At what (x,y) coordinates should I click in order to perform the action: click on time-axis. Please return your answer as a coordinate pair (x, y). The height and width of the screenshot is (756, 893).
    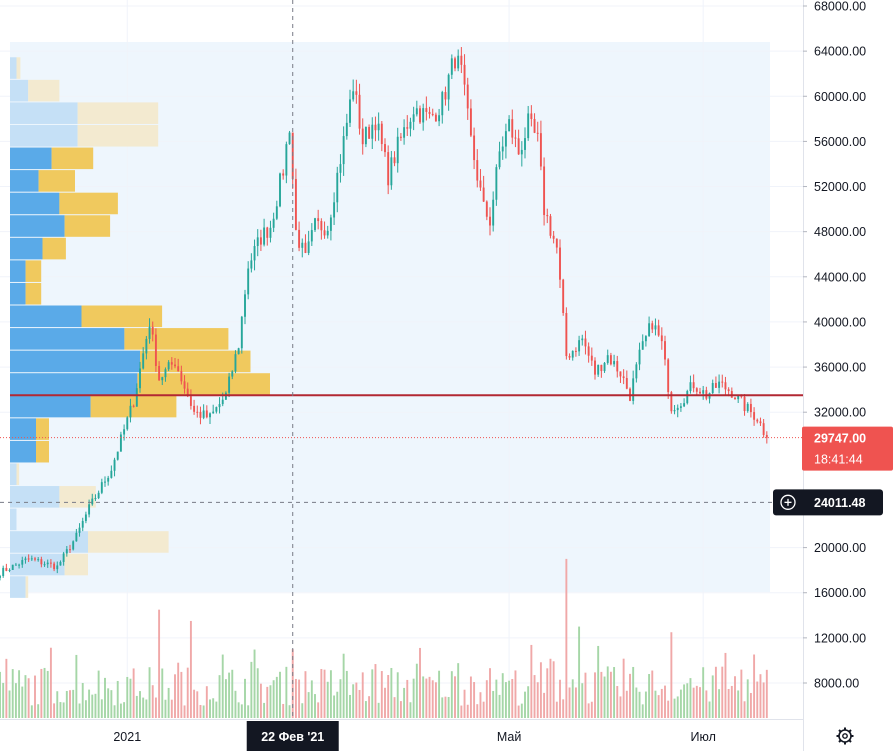
    Looking at the image, I should click on (401, 735).